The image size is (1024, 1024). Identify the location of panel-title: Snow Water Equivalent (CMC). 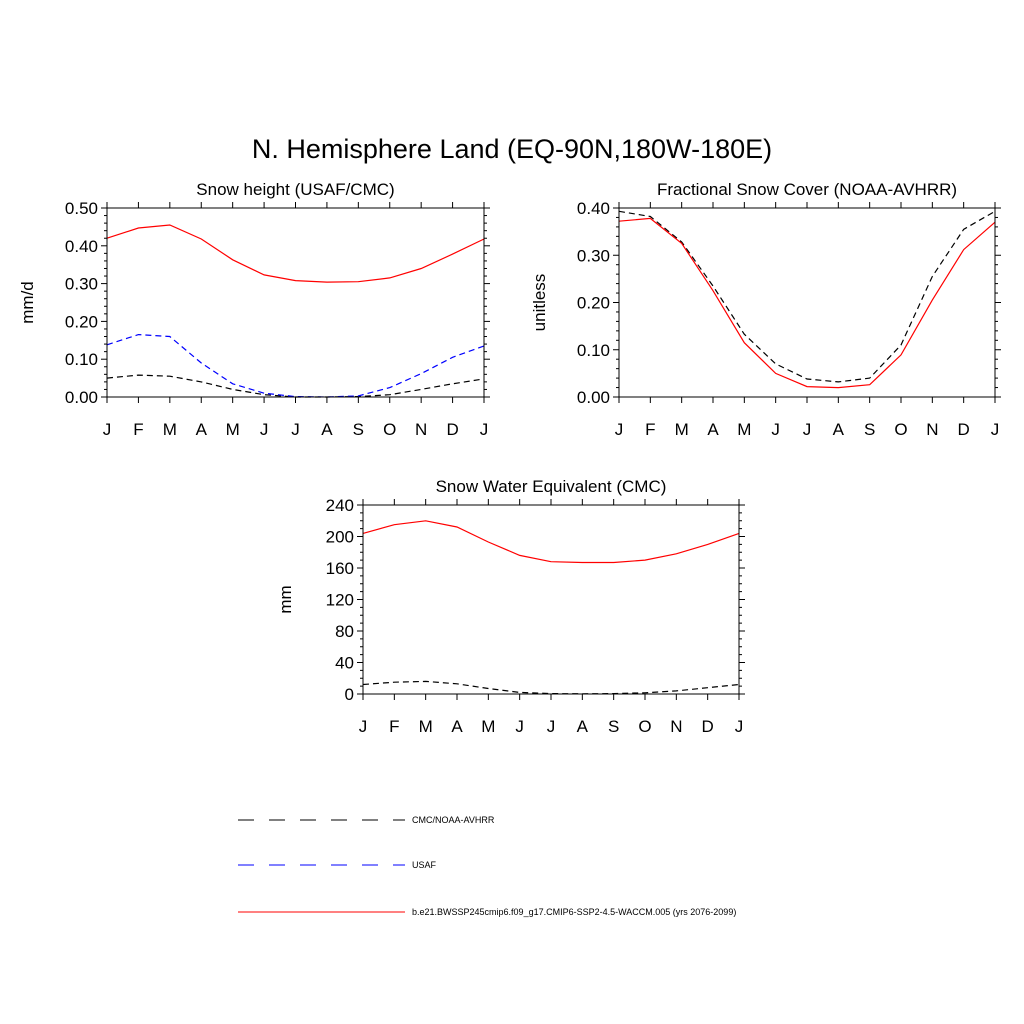
(551, 486).